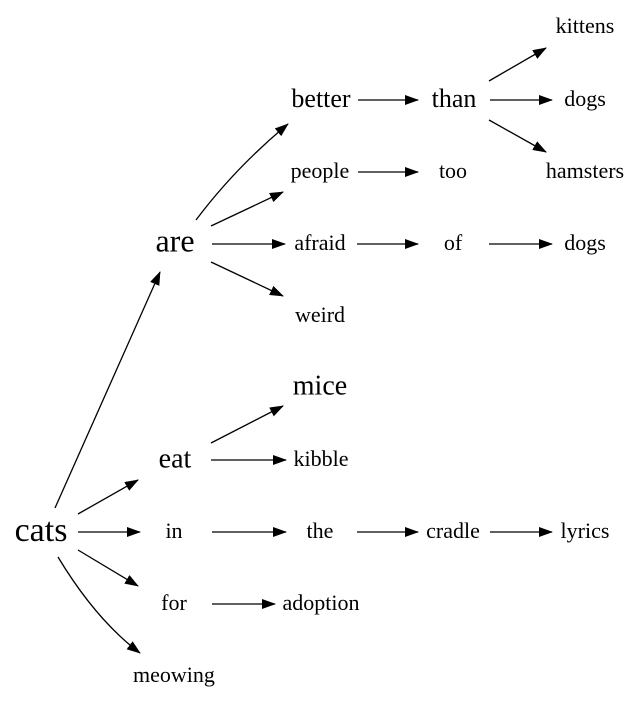 The image size is (639, 707). What do you see at coordinates (320, 530) in the screenshot?
I see `node-the: the` at bounding box center [320, 530].